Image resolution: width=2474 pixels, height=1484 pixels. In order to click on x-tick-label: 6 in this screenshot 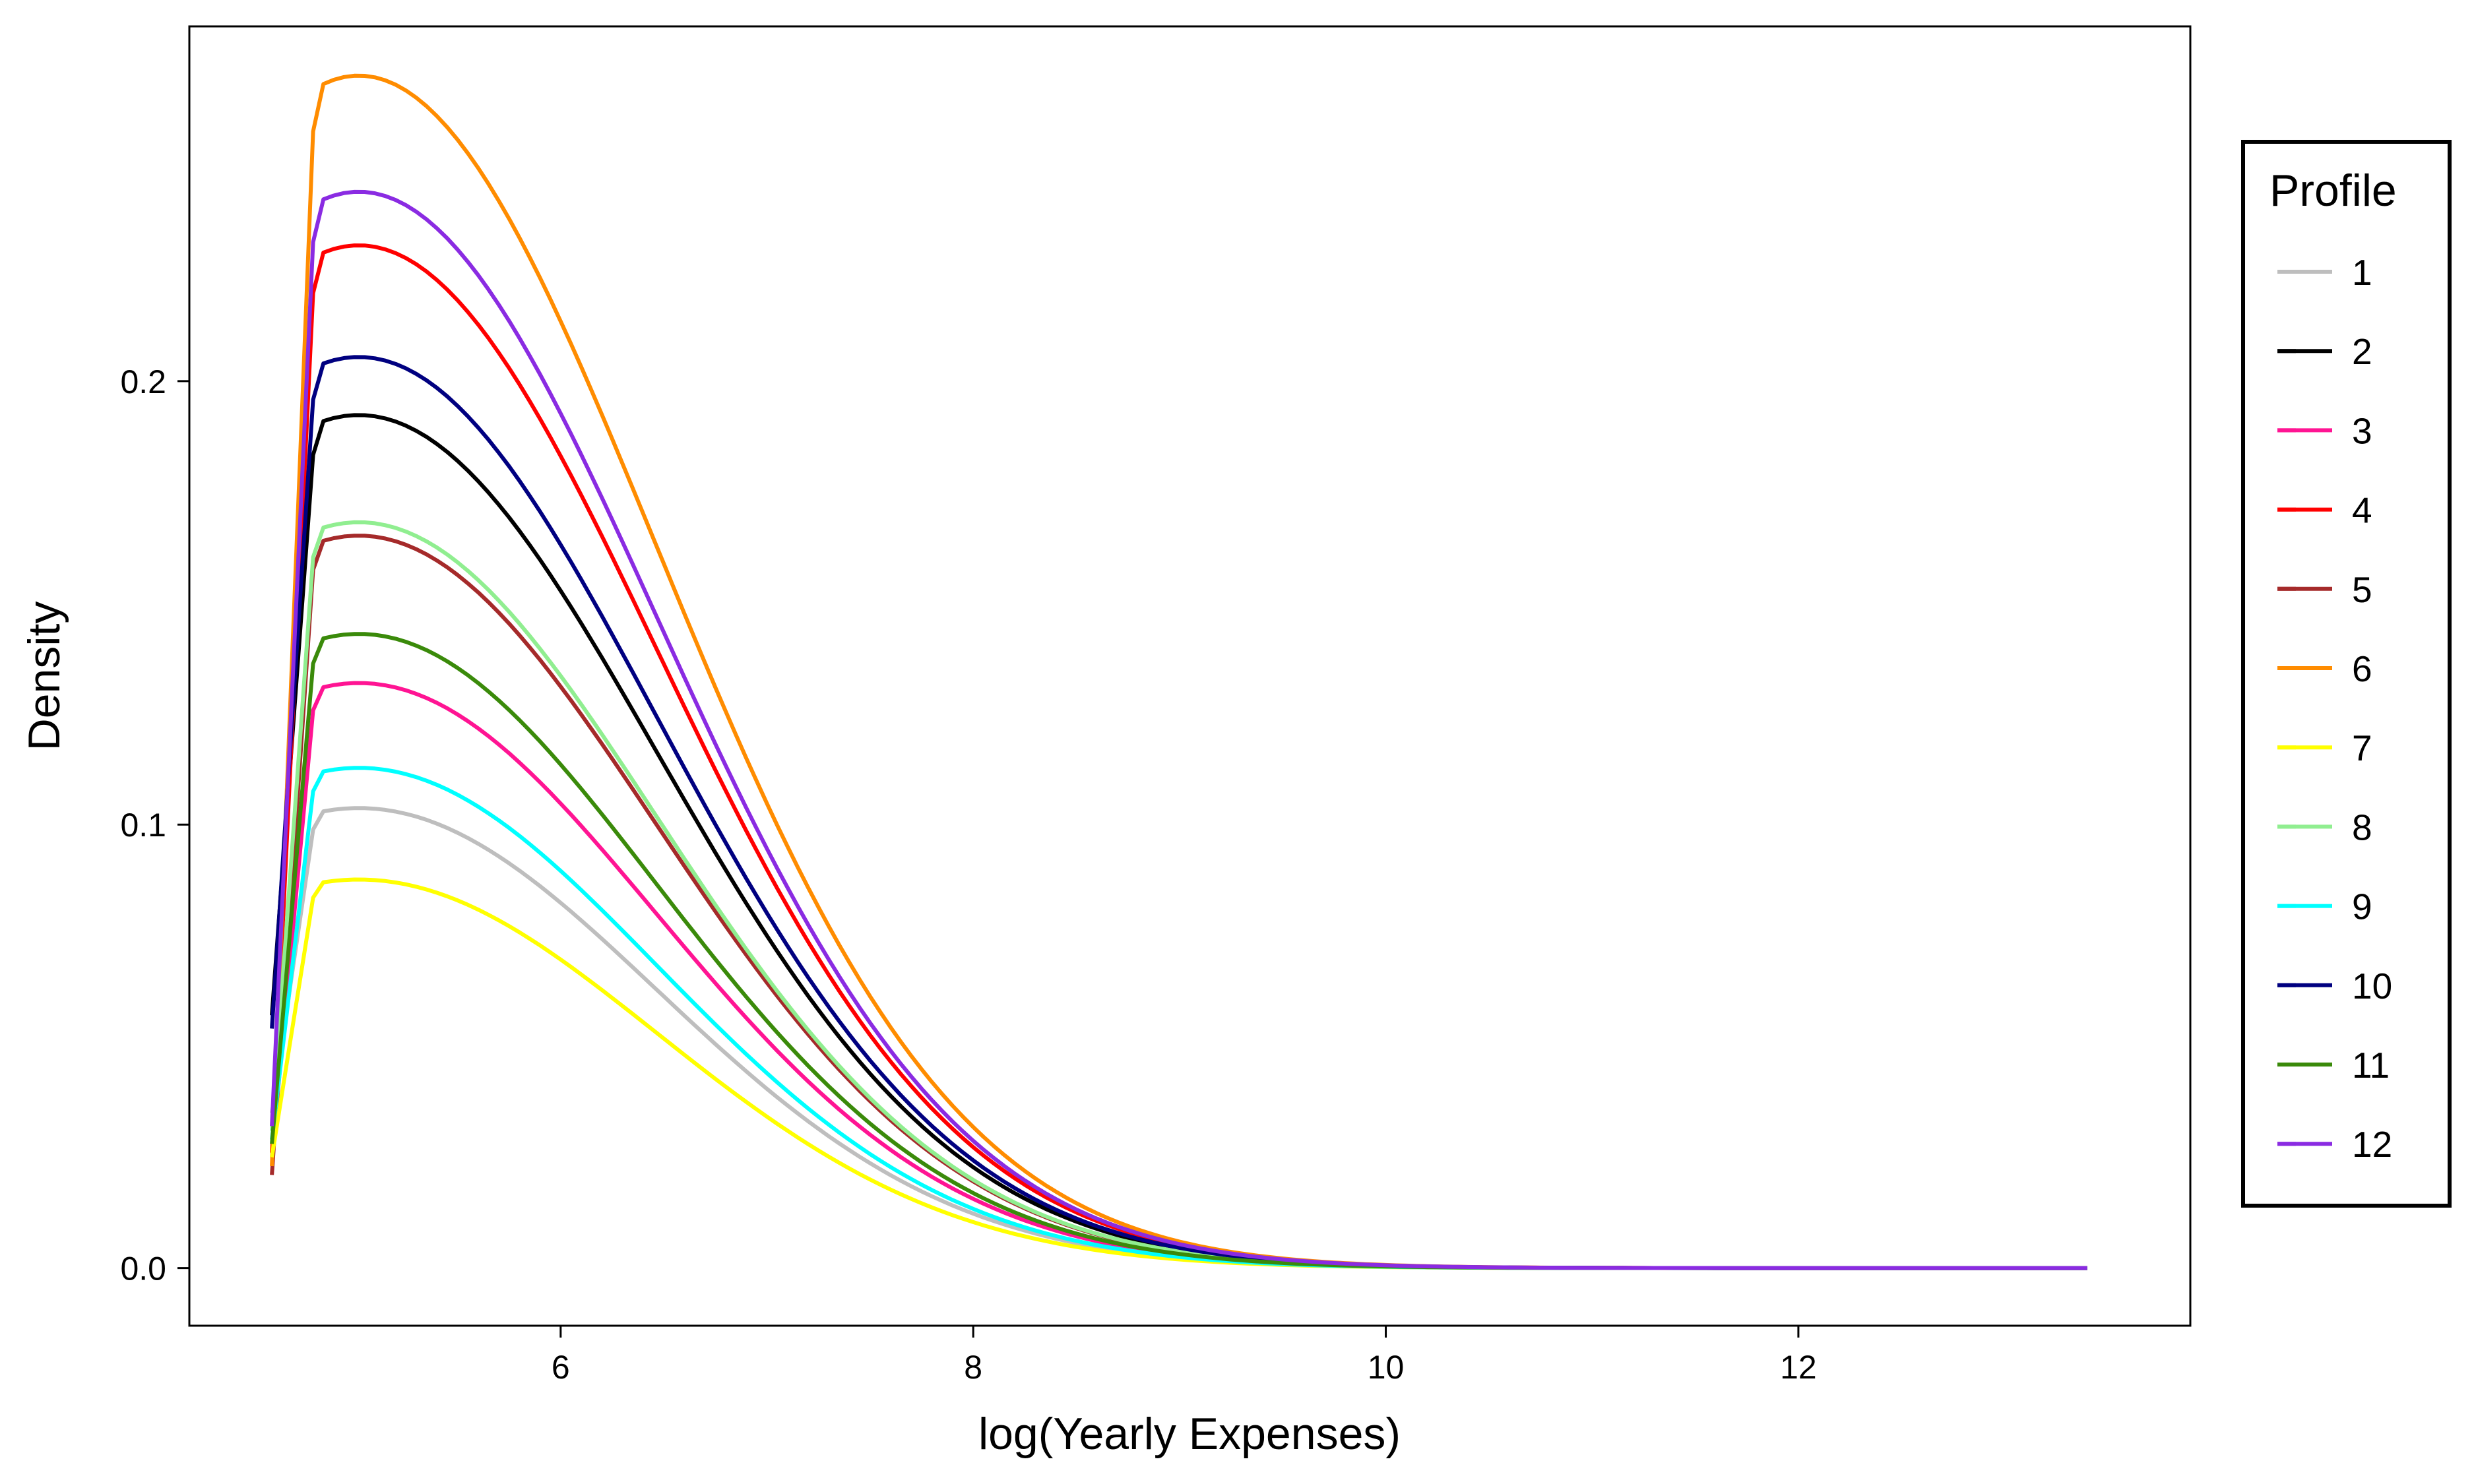, I will do `click(561, 1368)`.